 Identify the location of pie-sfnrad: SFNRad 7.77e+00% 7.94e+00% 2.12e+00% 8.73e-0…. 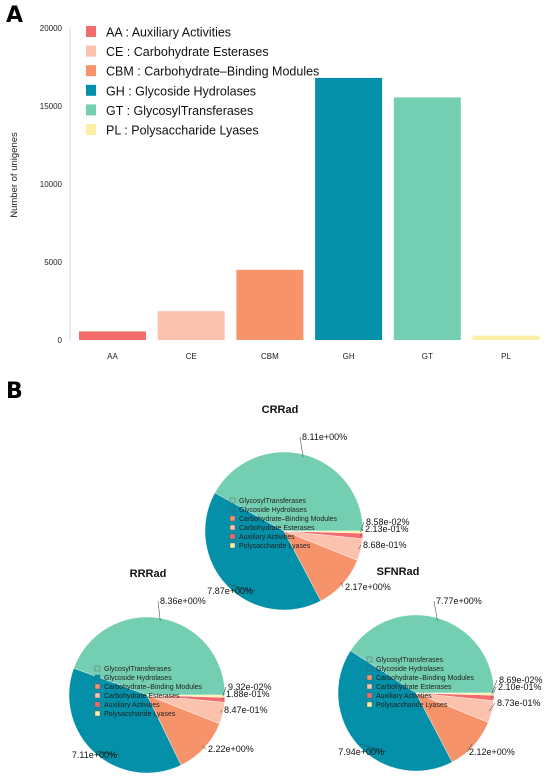
(440, 669).